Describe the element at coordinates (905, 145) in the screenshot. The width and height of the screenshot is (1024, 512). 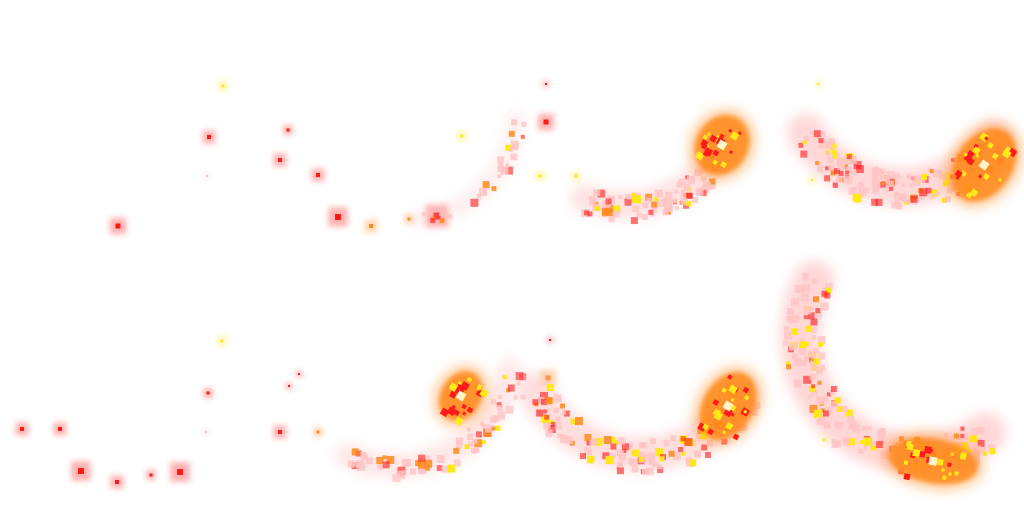
I see `sprite-frame-row1-frame4` at that location.